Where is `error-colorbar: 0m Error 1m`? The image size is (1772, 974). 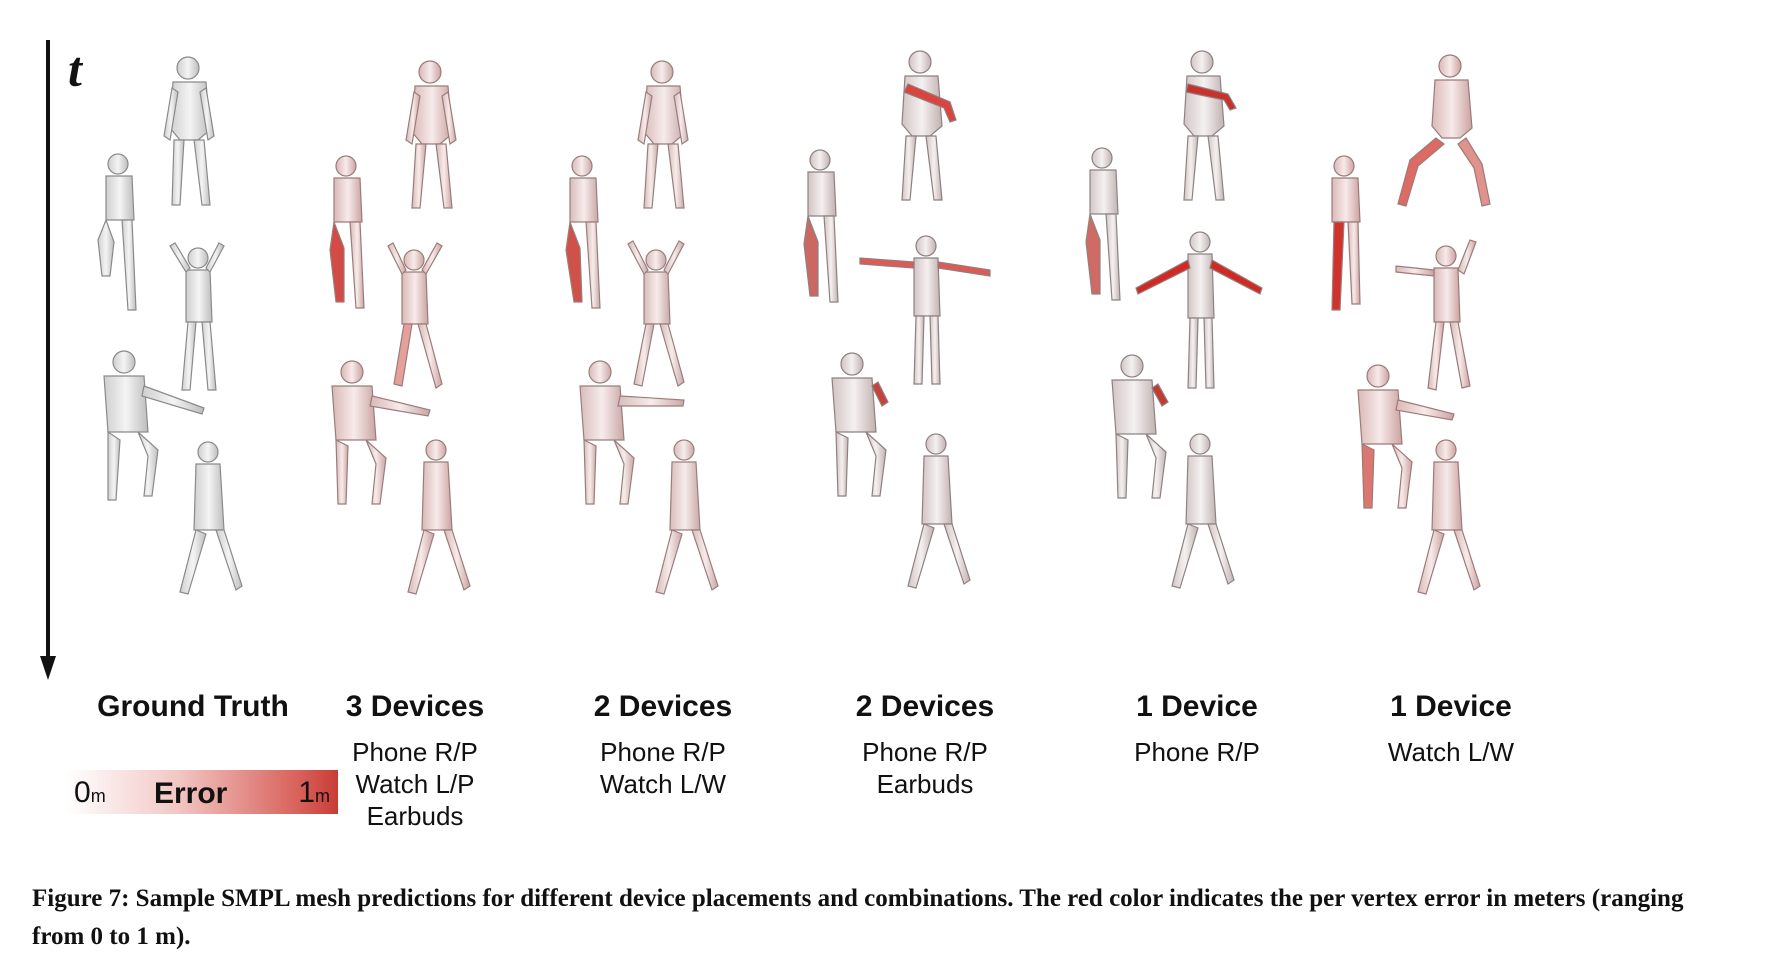 error-colorbar: 0m Error 1m is located at coordinates (202, 792).